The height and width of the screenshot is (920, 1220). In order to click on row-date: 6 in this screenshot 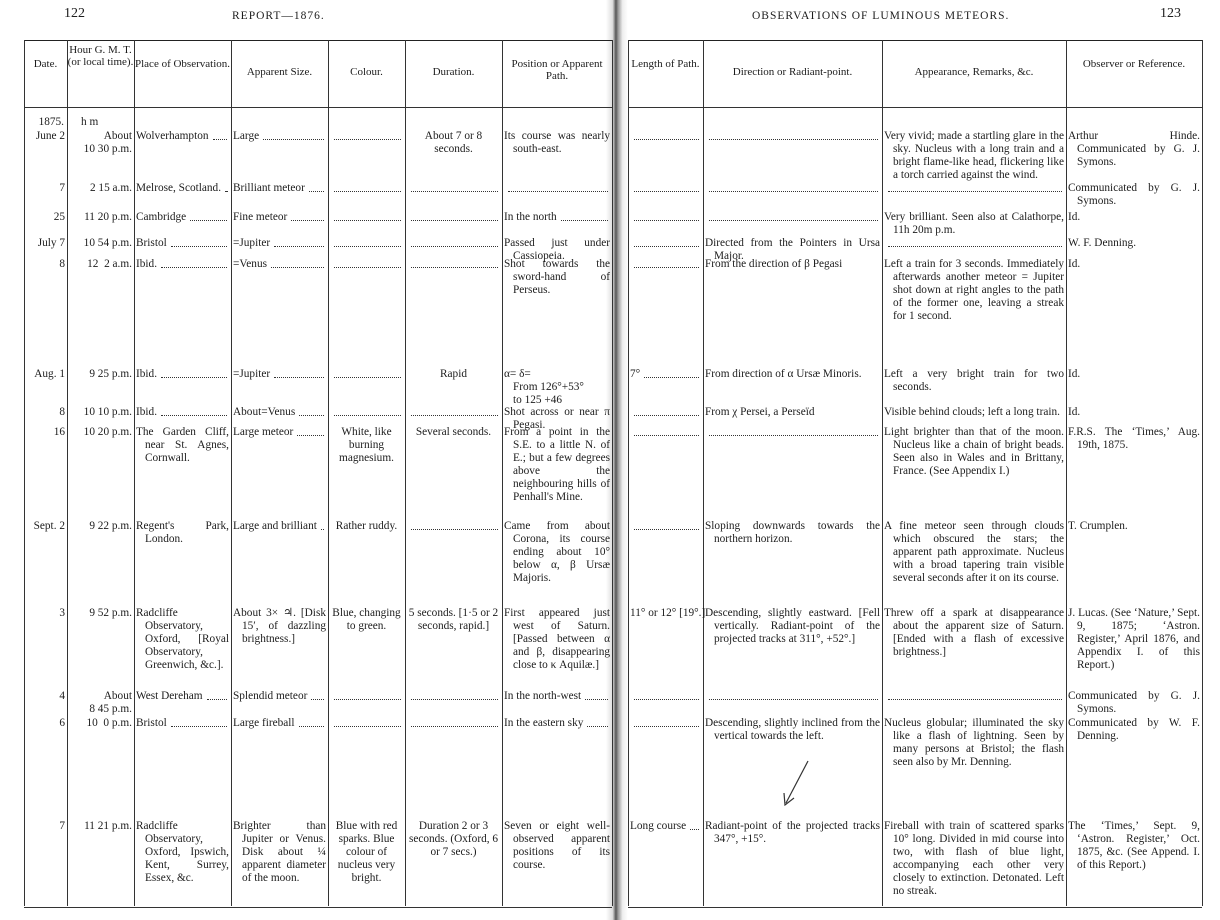, I will do `click(62, 723)`.